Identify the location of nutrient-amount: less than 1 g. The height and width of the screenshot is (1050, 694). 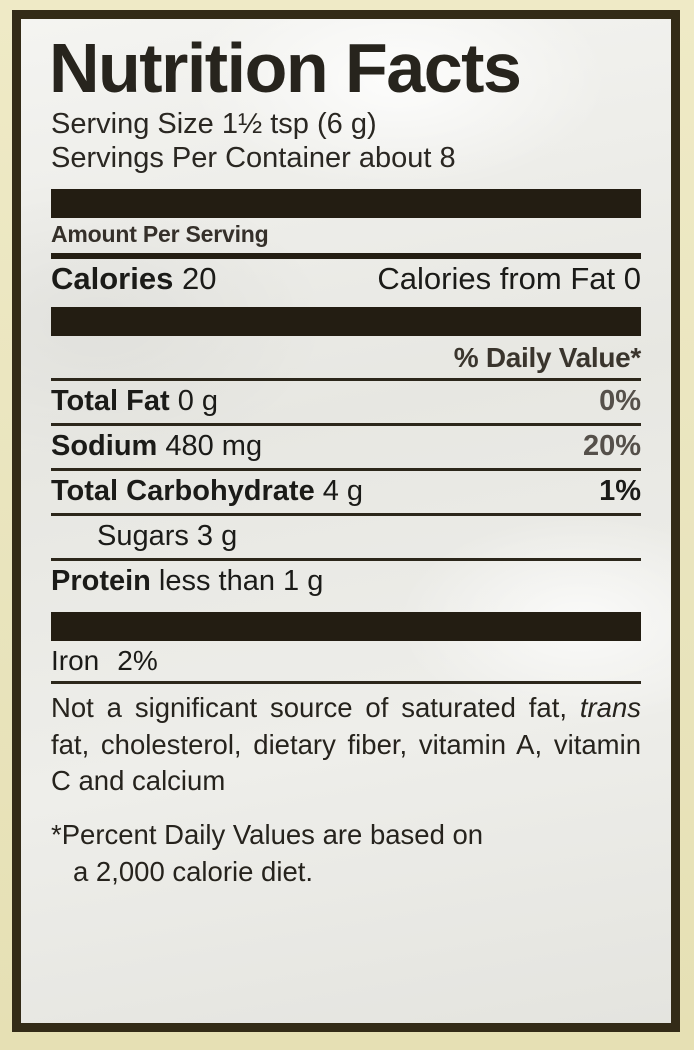
(241, 580).